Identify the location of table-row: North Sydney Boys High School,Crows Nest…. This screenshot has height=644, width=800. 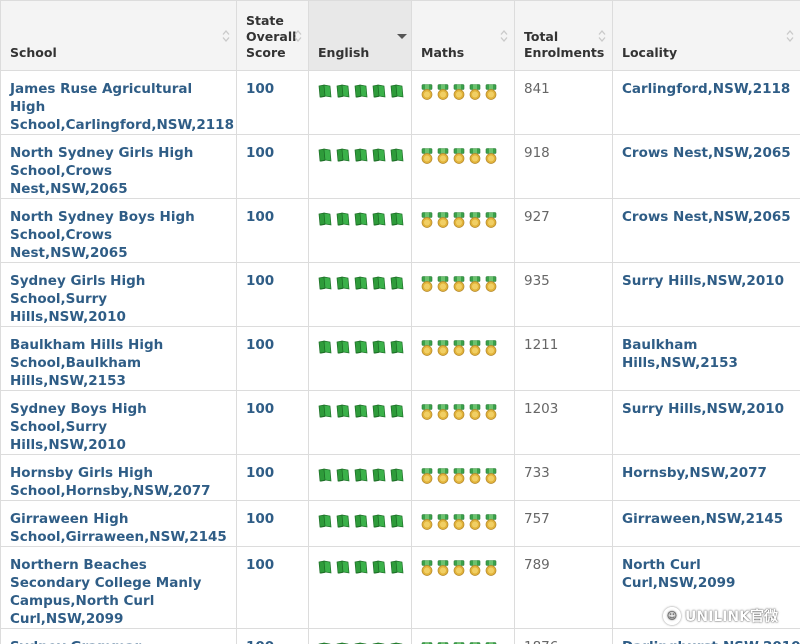
(400, 230).